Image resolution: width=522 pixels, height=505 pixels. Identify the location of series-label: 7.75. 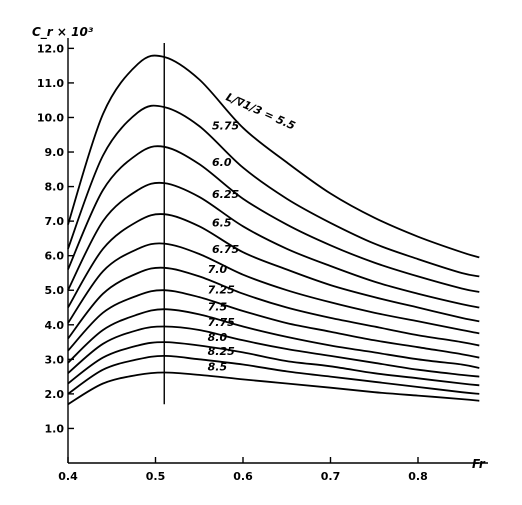
(221, 322).